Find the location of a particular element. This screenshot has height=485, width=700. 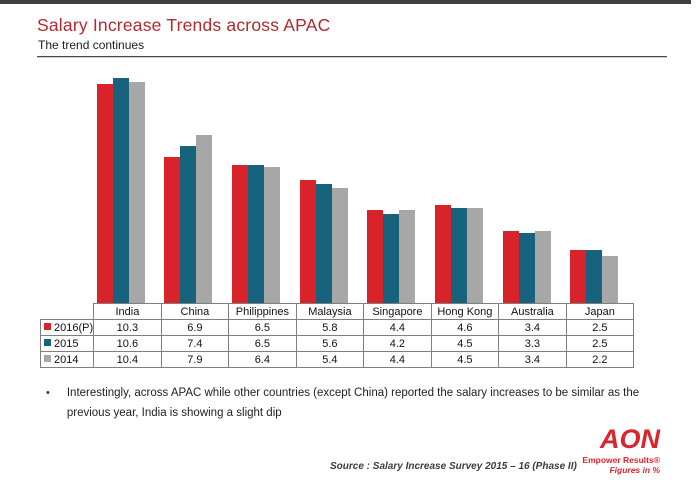

bar-2015-india is located at coordinates (120, 190).